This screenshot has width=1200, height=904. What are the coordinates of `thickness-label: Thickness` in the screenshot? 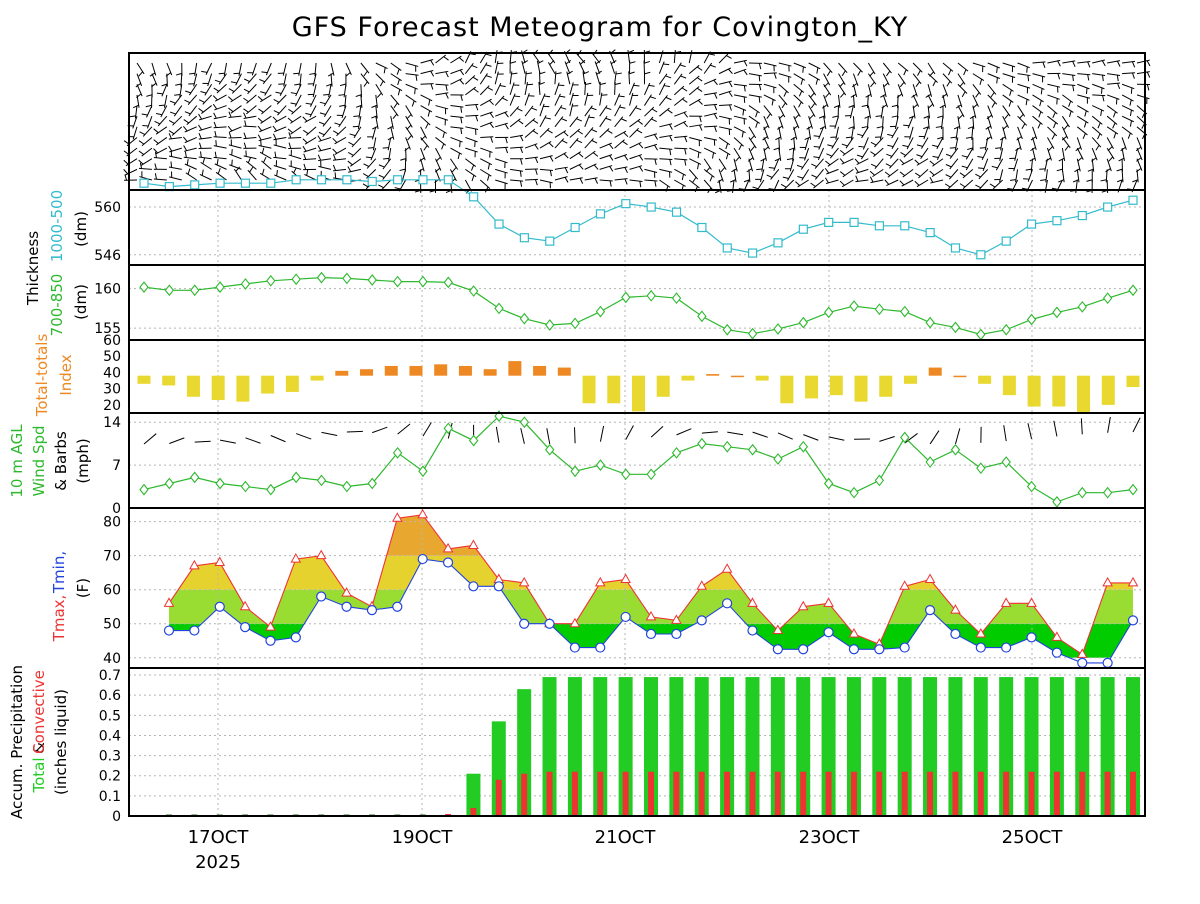 It's located at (33, 268).